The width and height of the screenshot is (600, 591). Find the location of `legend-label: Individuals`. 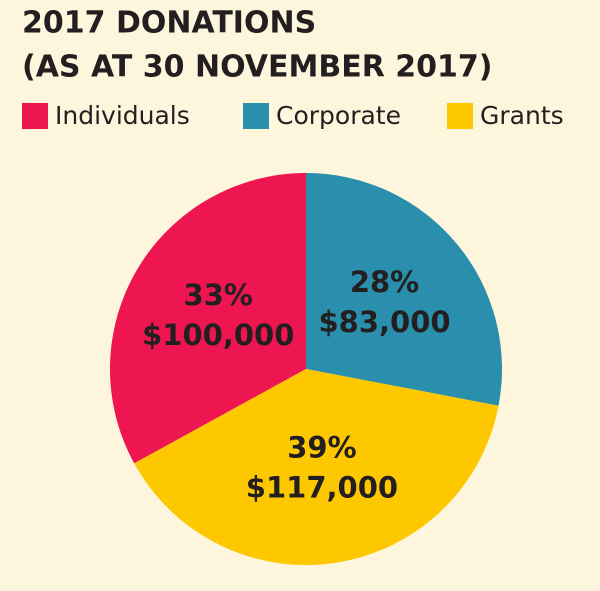

legend-label: Individuals is located at coordinates (122, 115).